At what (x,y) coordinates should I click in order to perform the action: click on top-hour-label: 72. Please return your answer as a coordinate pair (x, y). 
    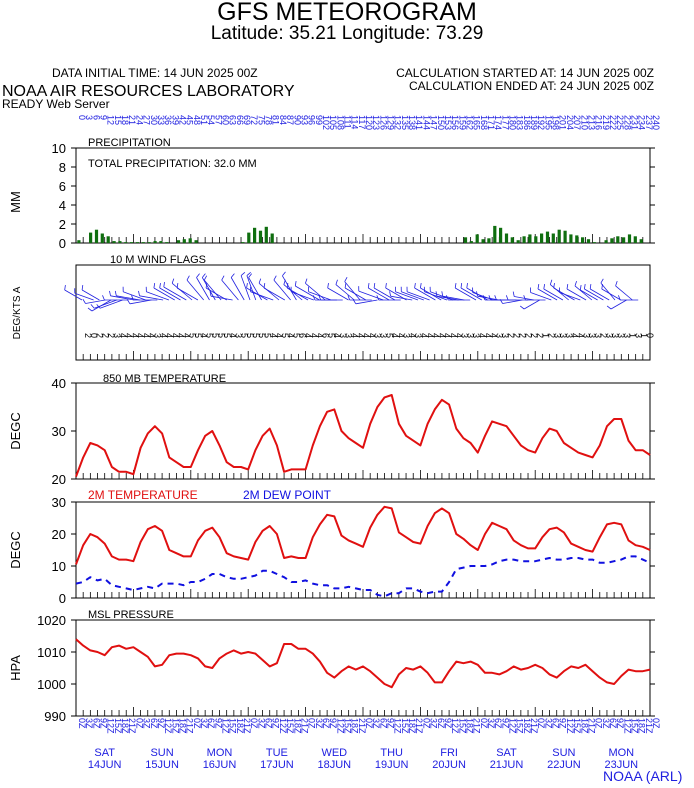
    Looking at the image, I should click on (254, 120).